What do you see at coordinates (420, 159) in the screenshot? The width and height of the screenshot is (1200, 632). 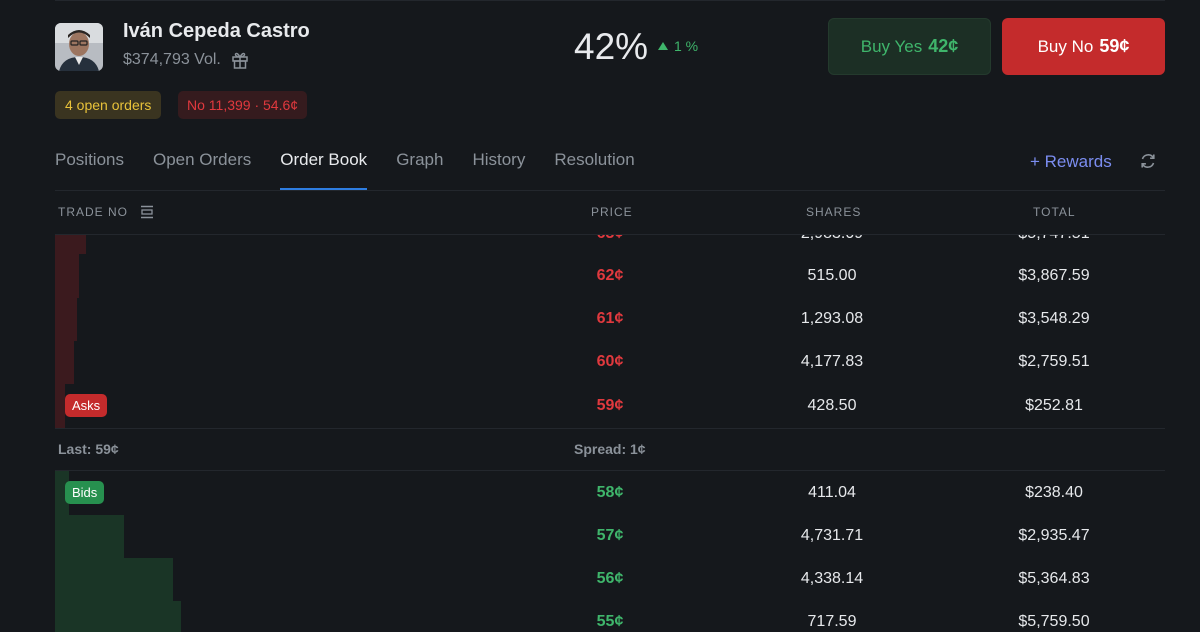 I see `tab-graph: Graph` at bounding box center [420, 159].